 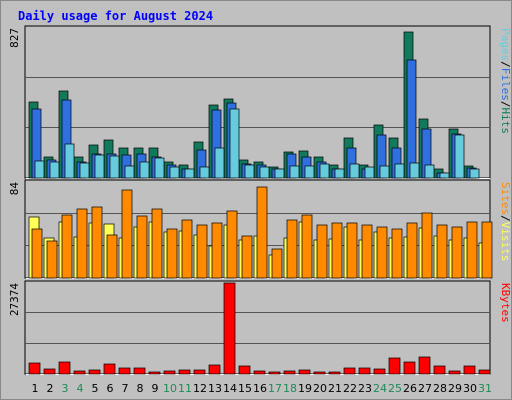 What do you see at coordinates (170, 388) in the screenshot?
I see `day-label-10: 10` at bounding box center [170, 388].